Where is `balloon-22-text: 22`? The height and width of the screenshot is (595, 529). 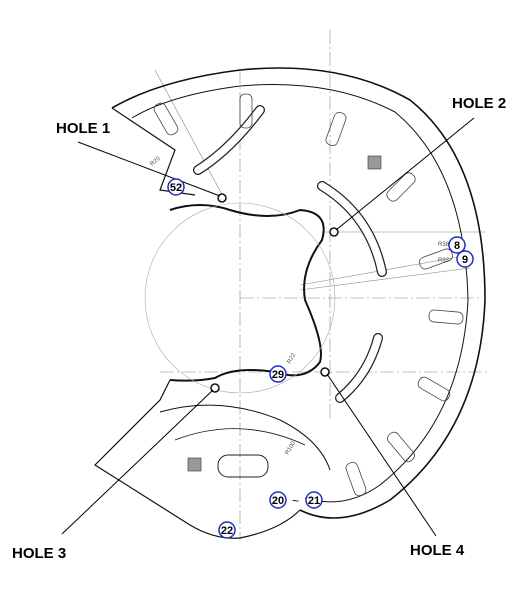
balloon-22-text: 22 is located at coordinates (227, 531).